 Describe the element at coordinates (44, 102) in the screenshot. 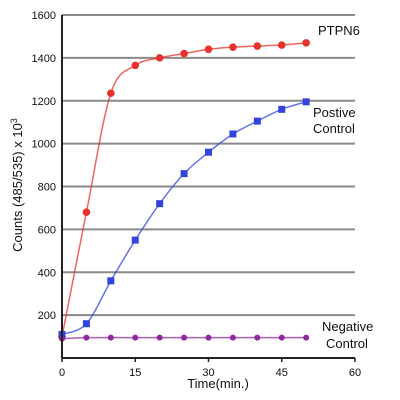

I see `y-tick-label: 1200` at that location.